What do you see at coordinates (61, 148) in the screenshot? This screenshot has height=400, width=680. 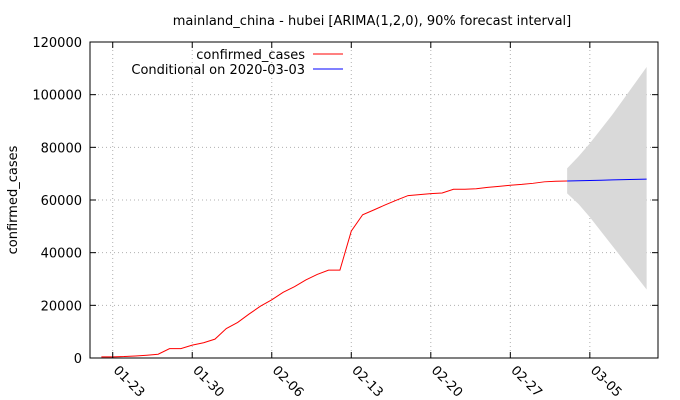 I see `y-tick-label: 80000` at bounding box center [61, 148].